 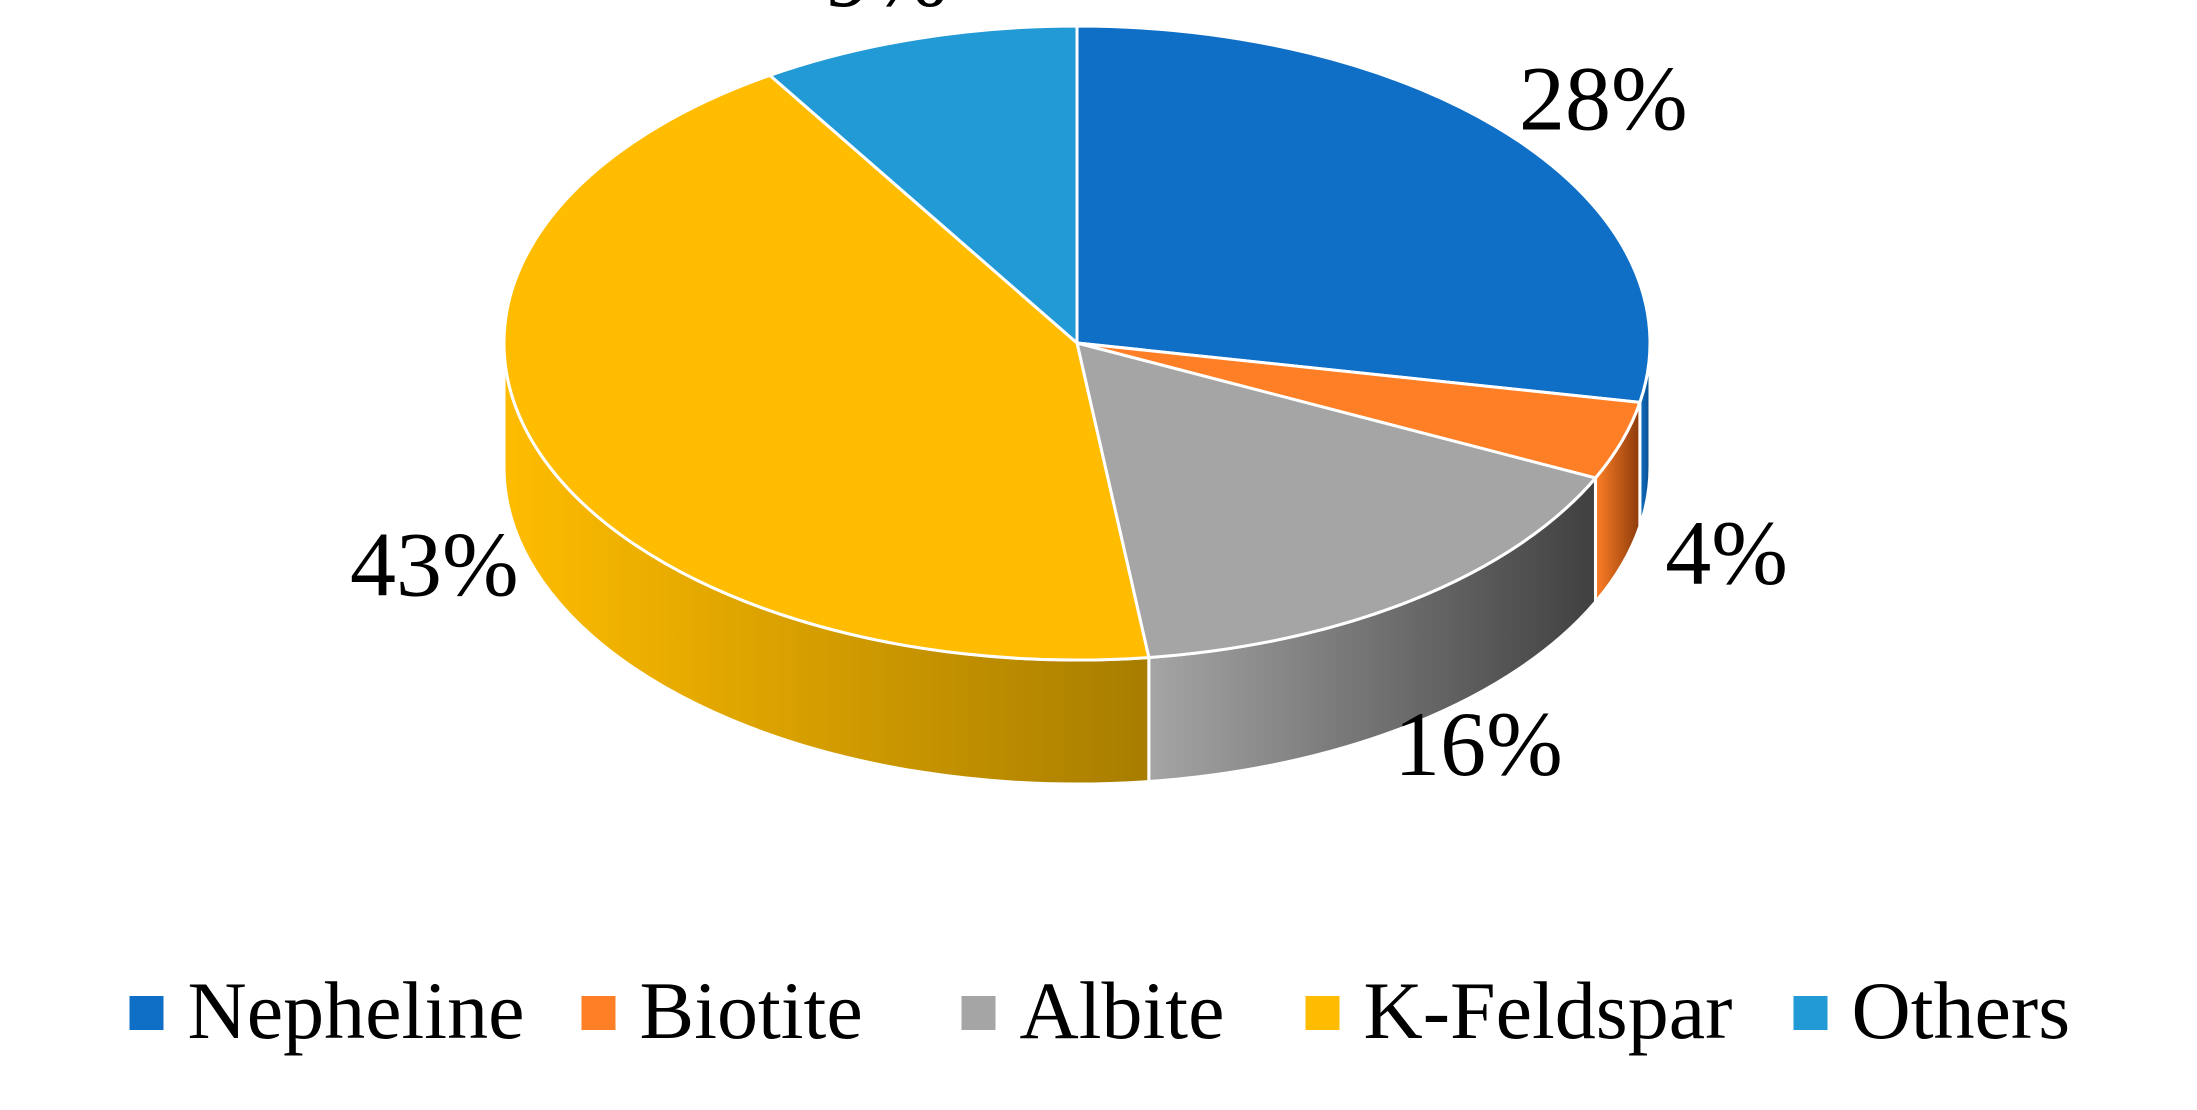 I want to click on legend-label-albite: Albite, so click(x=1122, y=1010).